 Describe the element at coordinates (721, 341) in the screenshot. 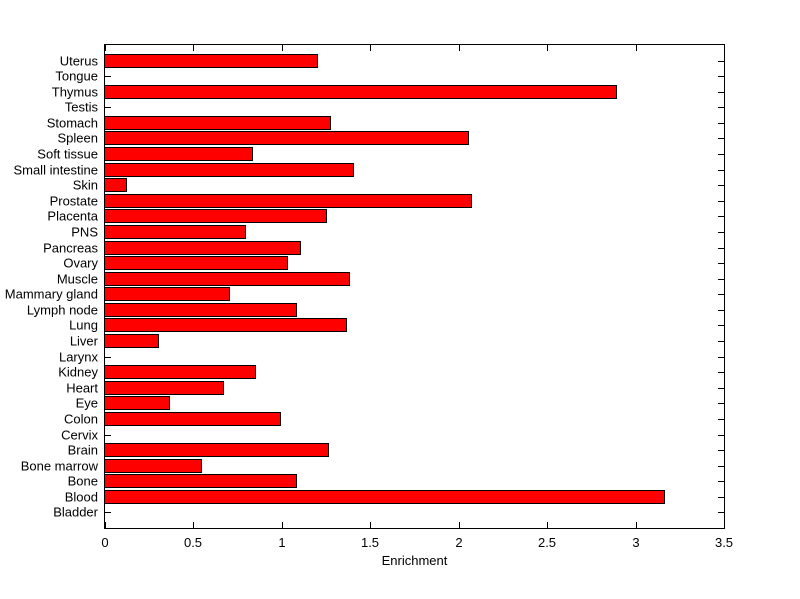

I see `y-tick-mark-right-liver` at that location.